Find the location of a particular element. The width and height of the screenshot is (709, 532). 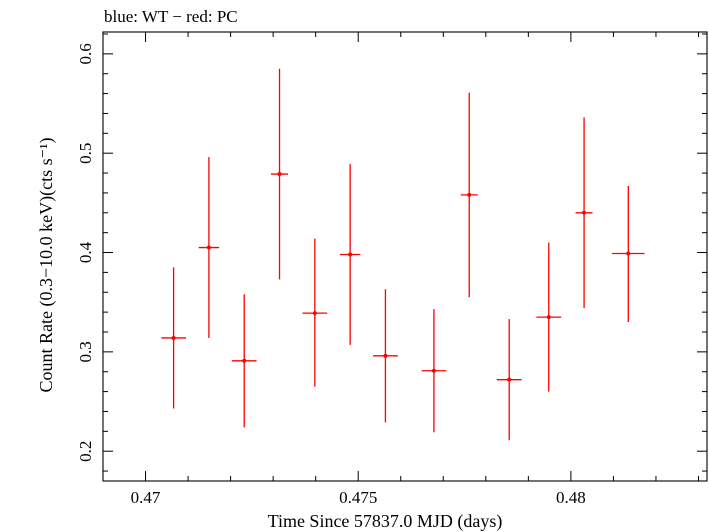

chart-title: blue: WT − red: PC is located at coordinates (171, 16).